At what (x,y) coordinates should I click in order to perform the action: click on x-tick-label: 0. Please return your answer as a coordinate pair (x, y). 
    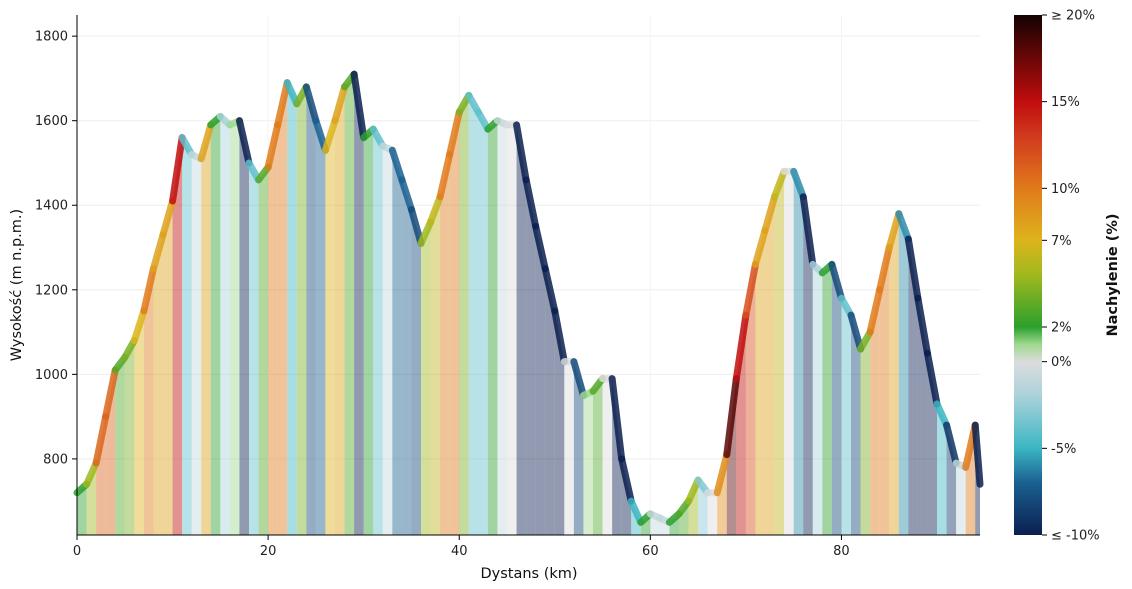
    Looking at the image, I should click on (77, 551).